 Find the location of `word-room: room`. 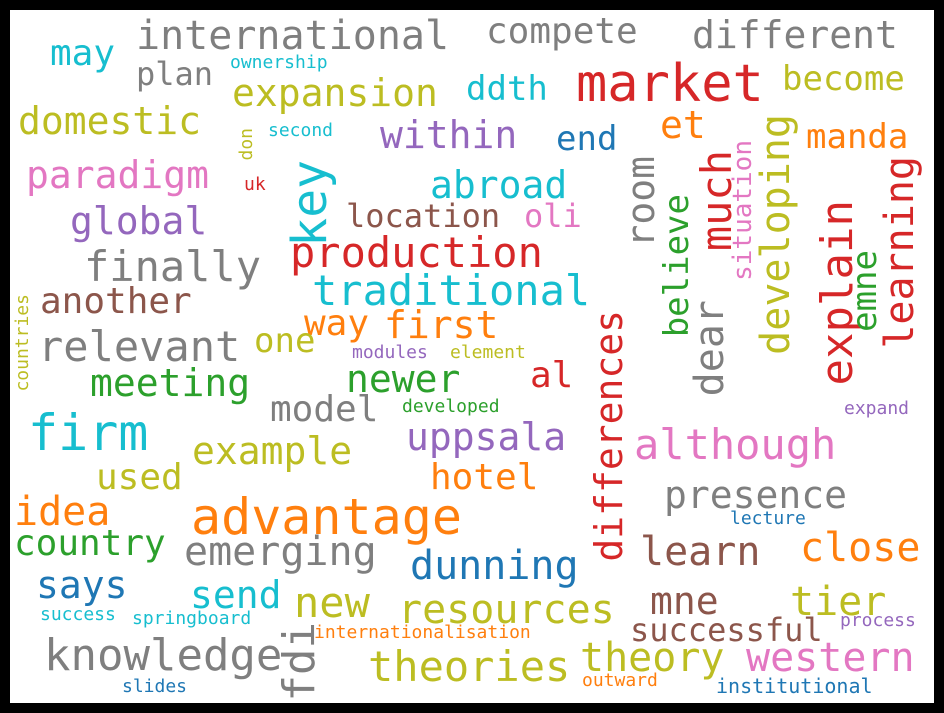

word-room: room is located at coordinates (641, 202).